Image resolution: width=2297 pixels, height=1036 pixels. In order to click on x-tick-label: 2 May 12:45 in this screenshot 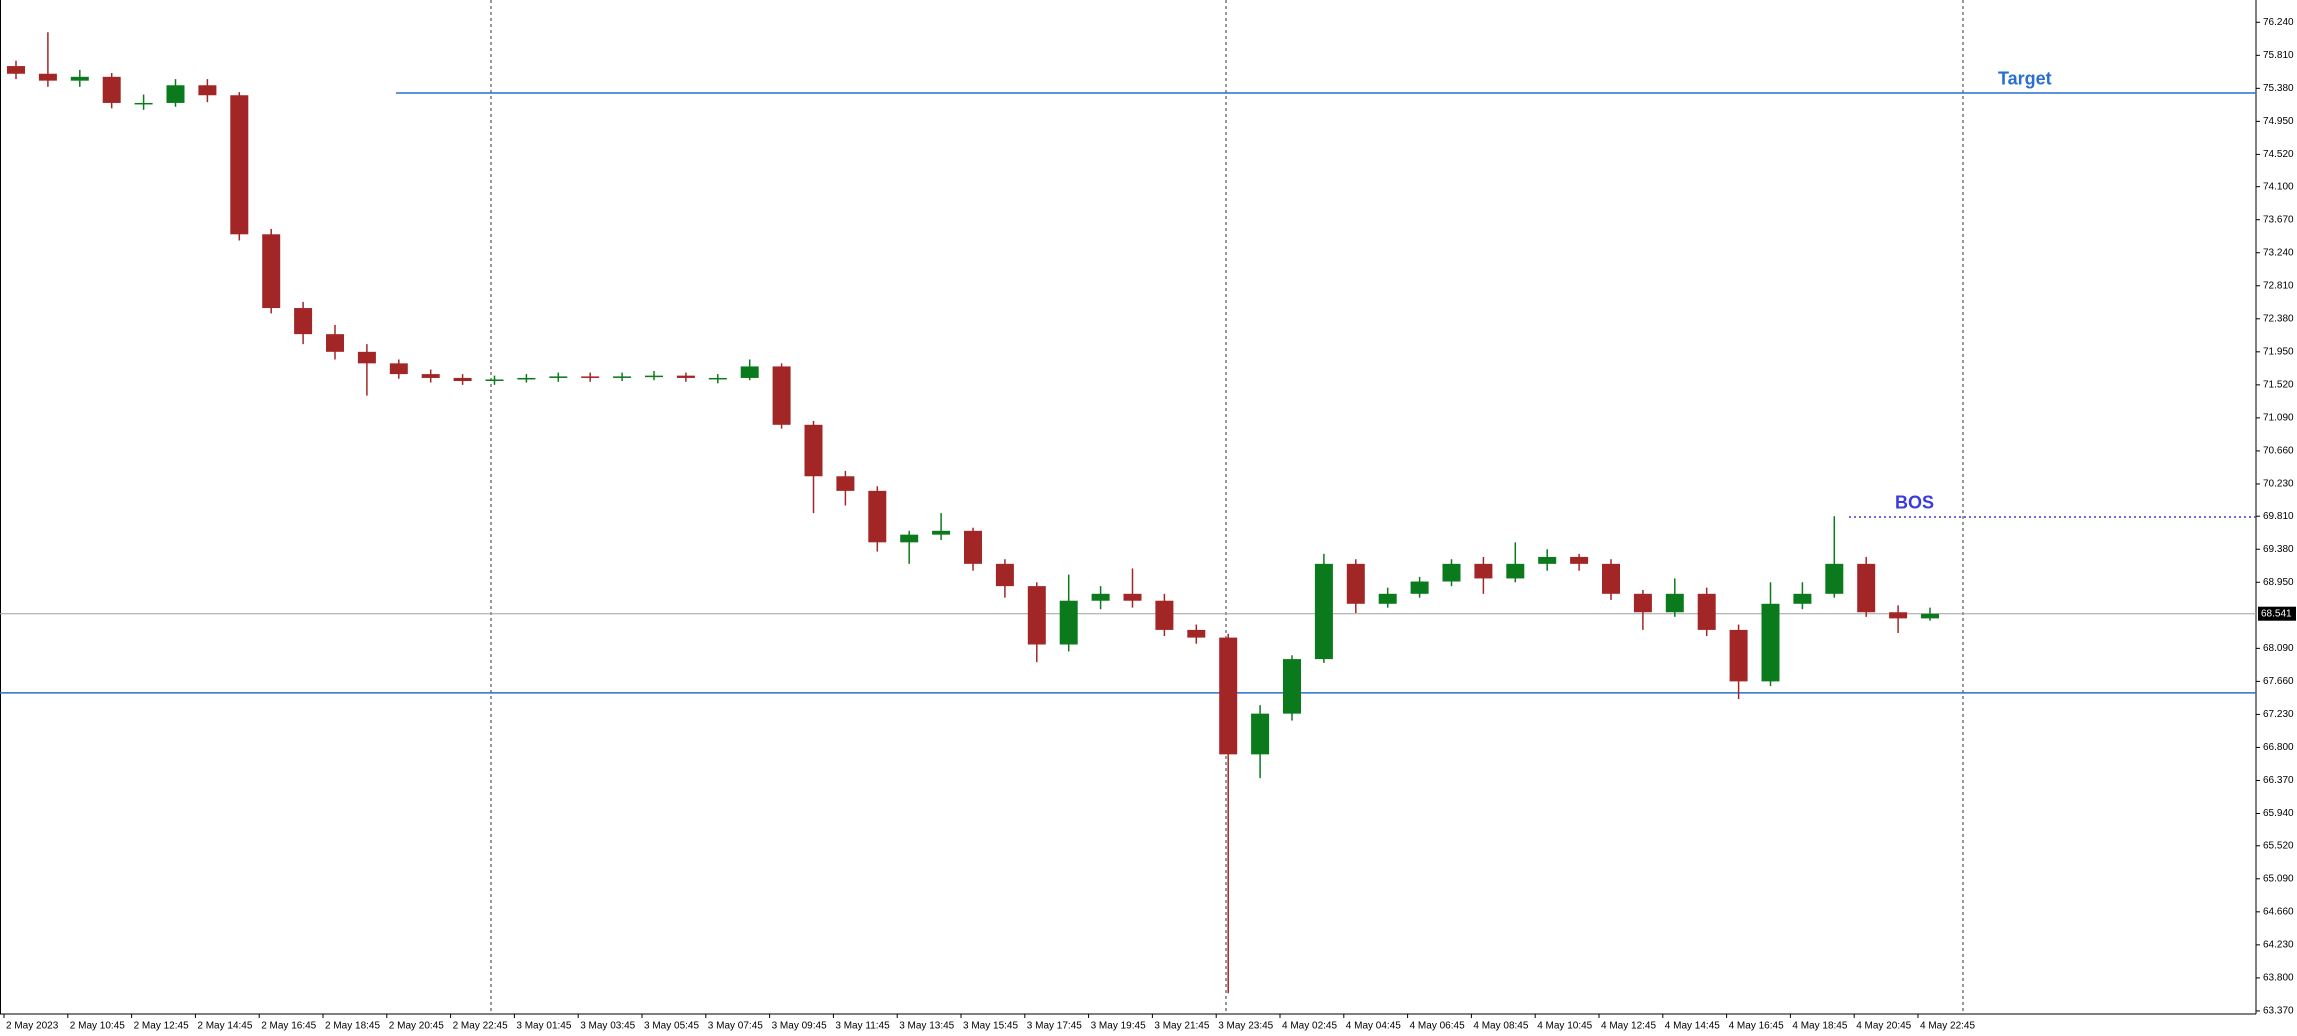, I will do `click(161, 1026)`.